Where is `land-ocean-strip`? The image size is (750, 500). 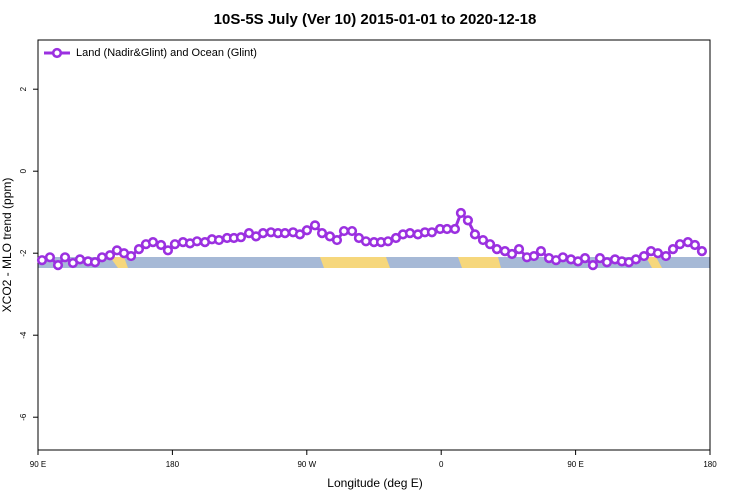 land-ocean-strip is located at coordinates (374, 262).